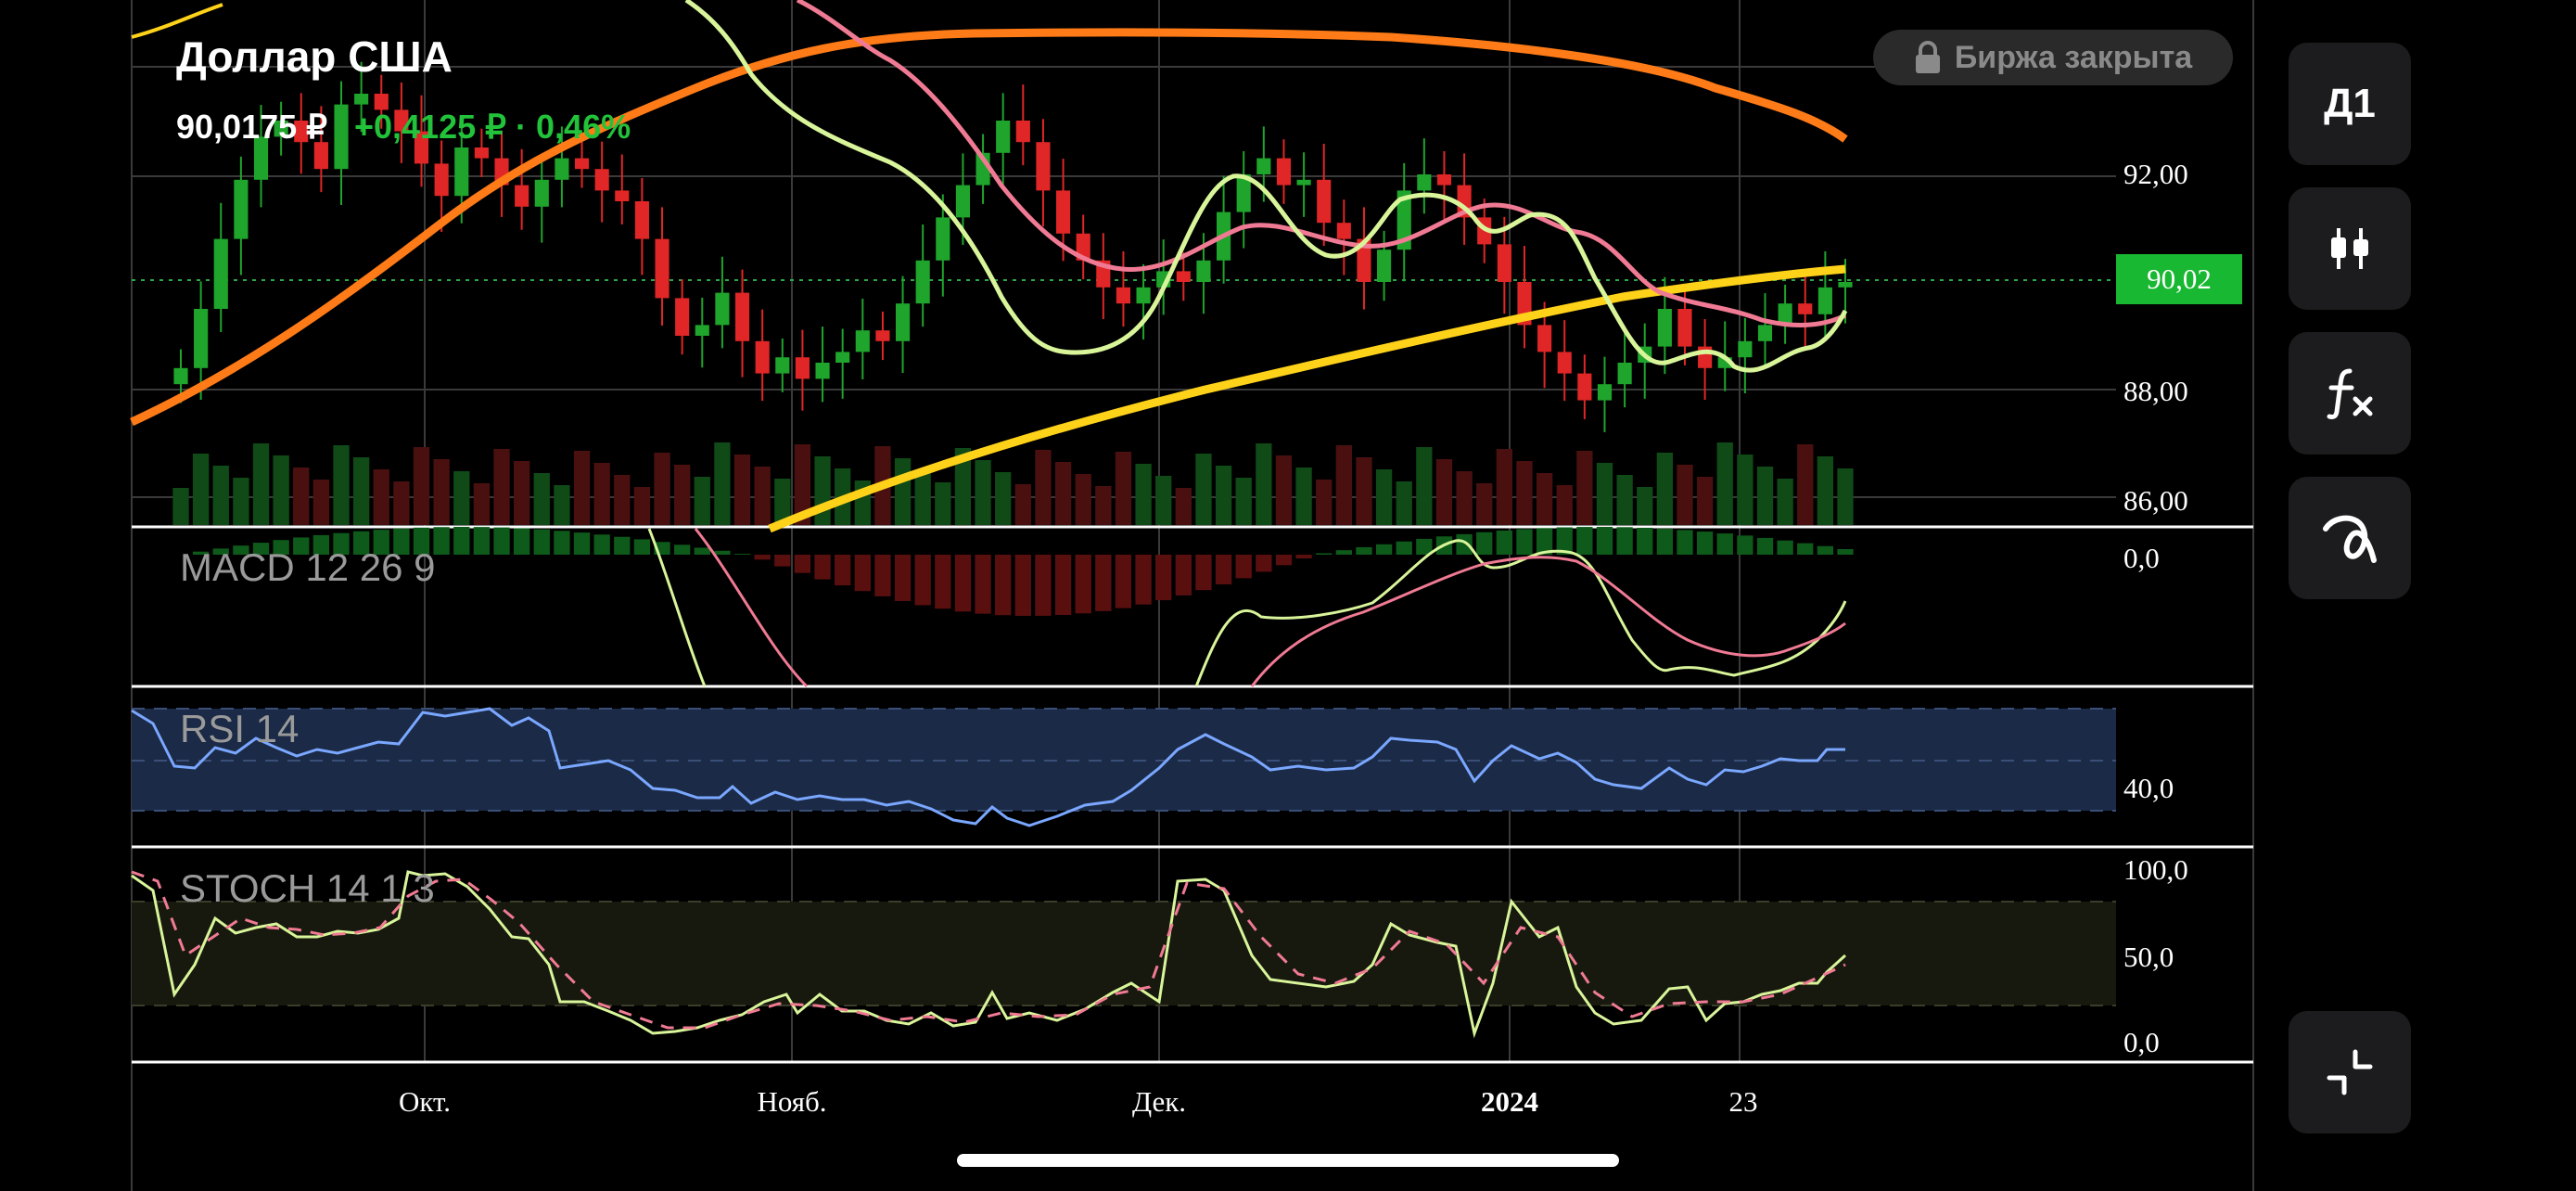 This screenshot has height=1191, width=2576. Describe the element at coordinates (2350, 393) in the screenshot. I see `indicators-button` at that location.